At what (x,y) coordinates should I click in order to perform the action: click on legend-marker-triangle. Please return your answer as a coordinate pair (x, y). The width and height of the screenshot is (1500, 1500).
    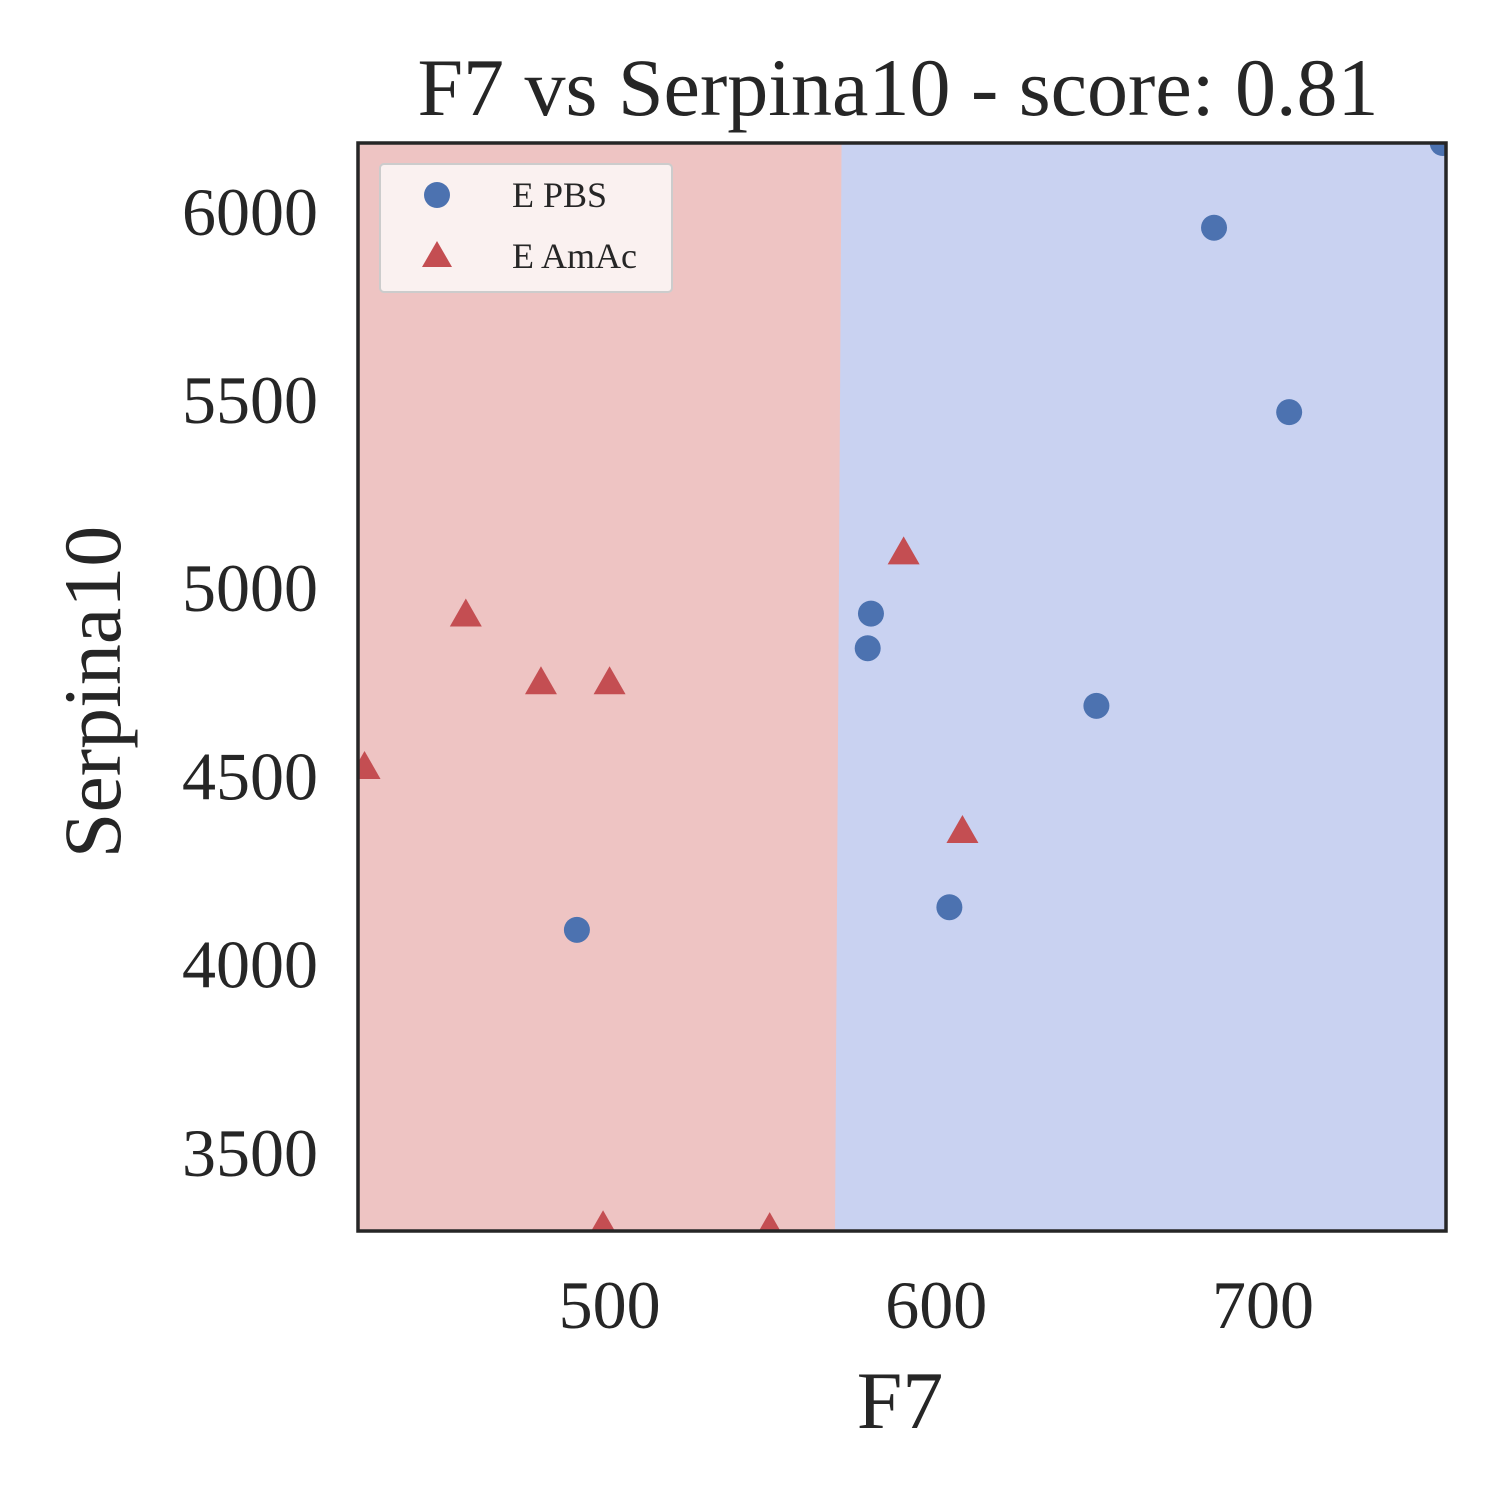
    Looking at the image, I should click on (437, 254).